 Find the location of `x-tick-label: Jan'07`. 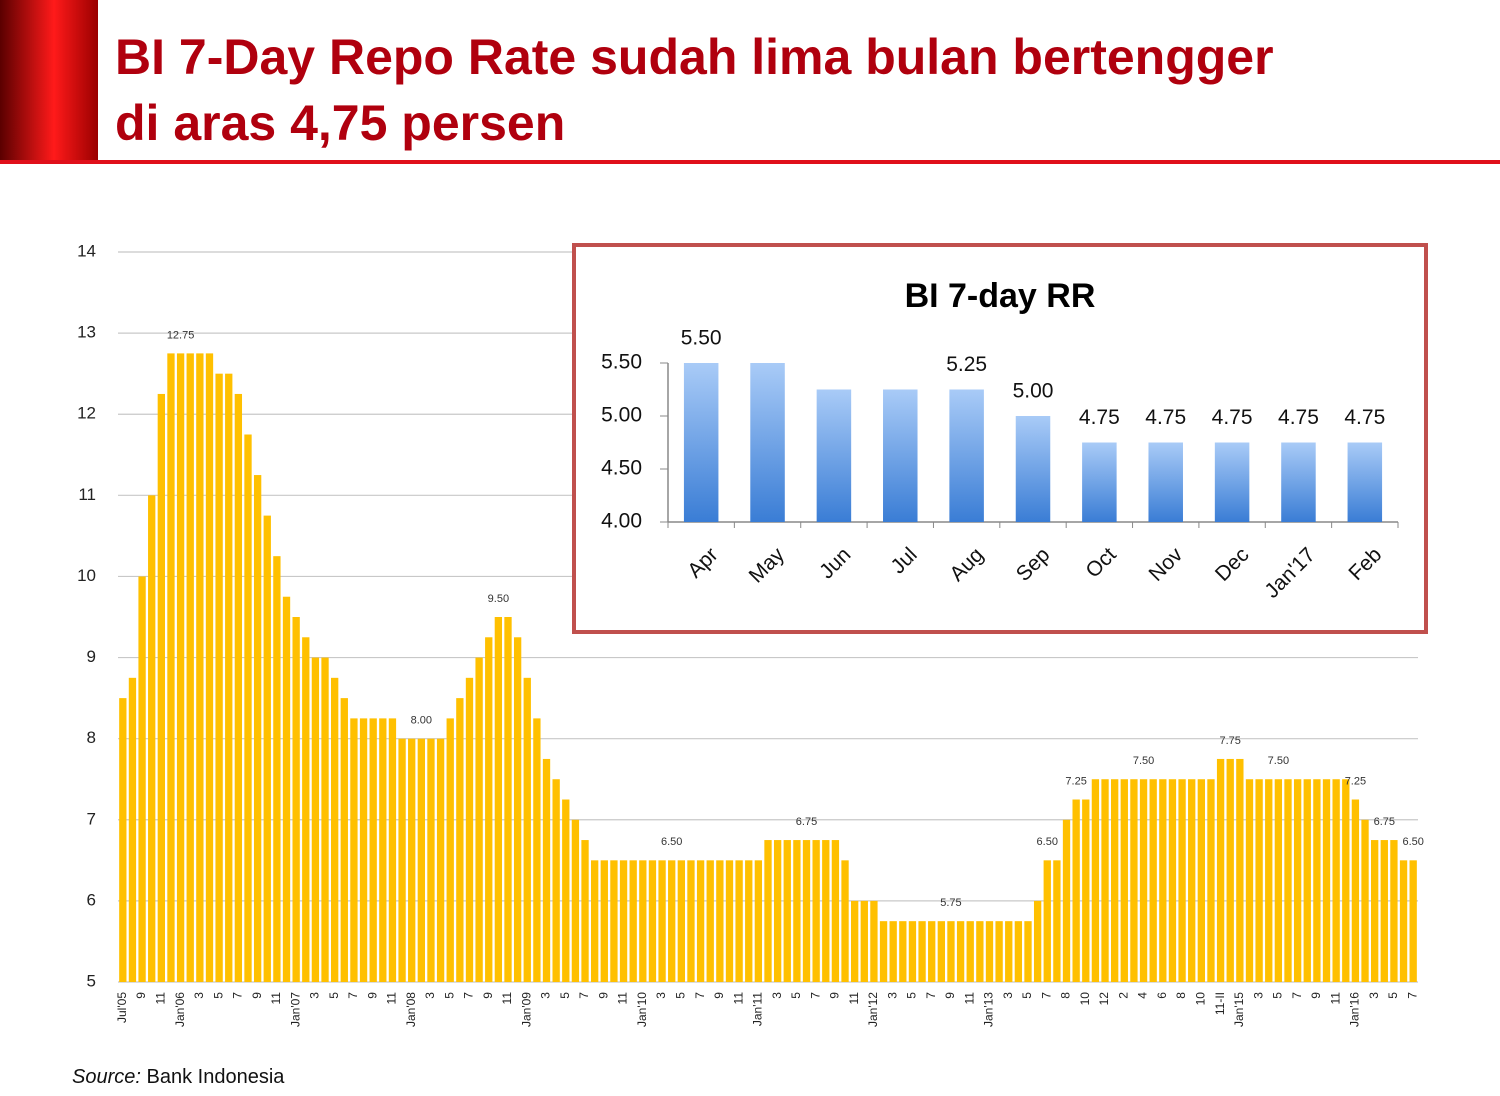

x-tick-label: Jan'07 is located at coordinates (295, 1009).